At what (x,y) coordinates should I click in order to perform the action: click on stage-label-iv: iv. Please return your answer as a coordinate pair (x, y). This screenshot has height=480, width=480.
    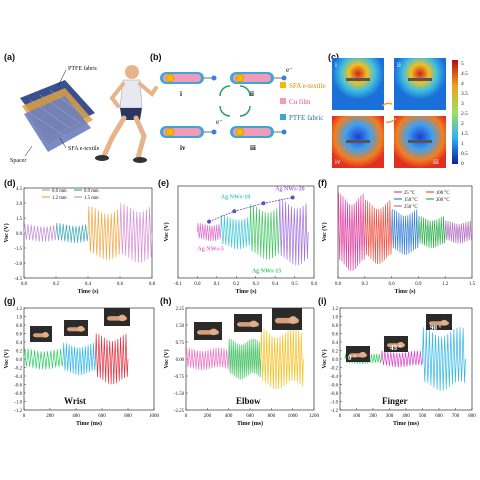
    Looking at the image, I should click on (183, 148).